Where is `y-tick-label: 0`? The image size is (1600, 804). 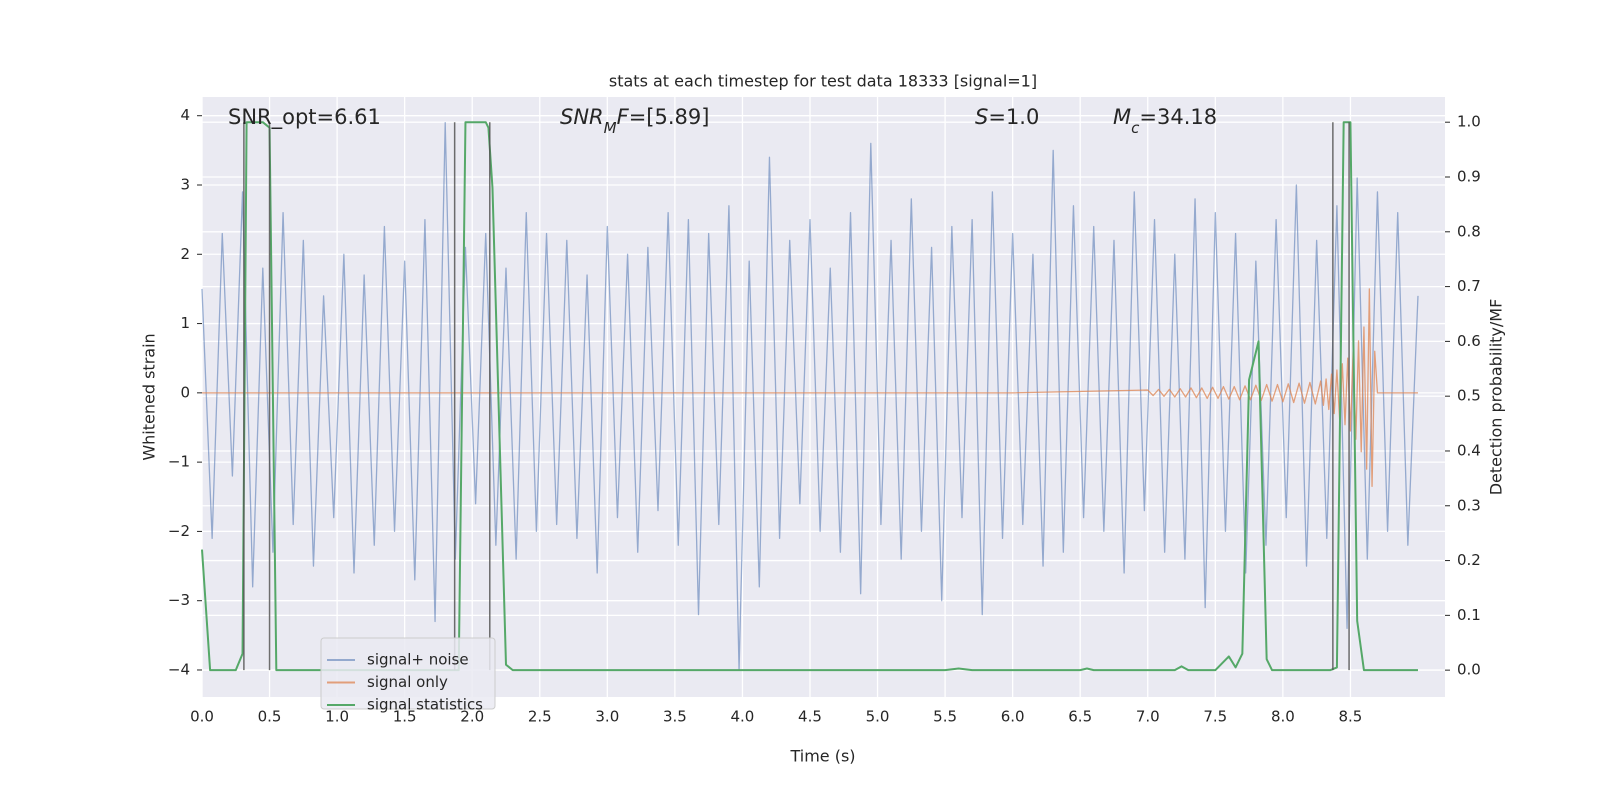 y-tick-label: 0 is located at coordinates (185, 392).